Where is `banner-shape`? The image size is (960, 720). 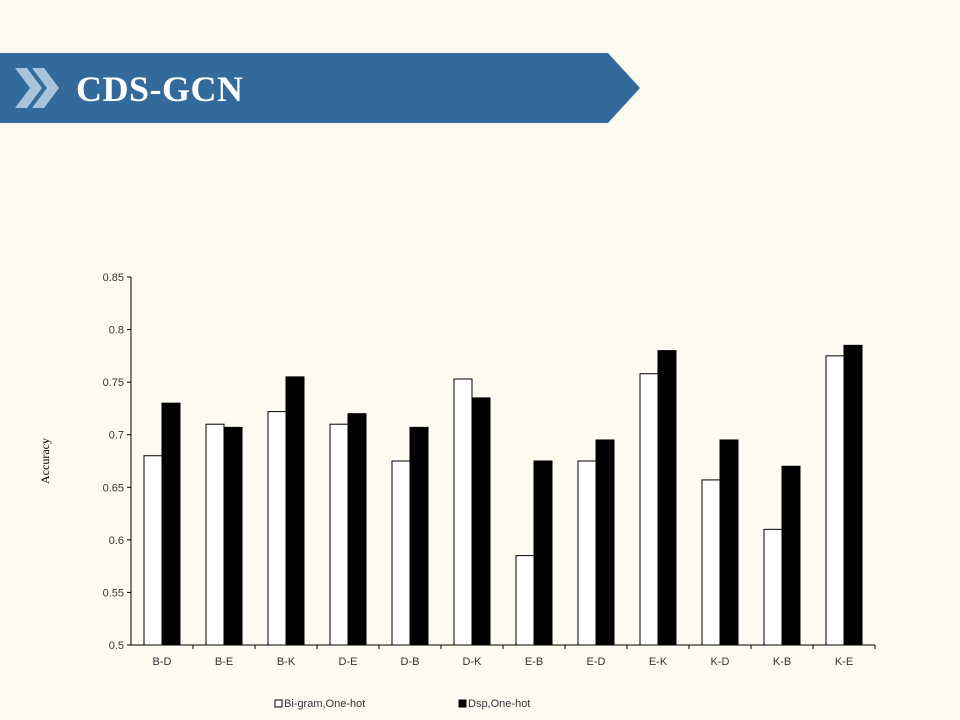 banner-shape is located at coordinates (320, 88).